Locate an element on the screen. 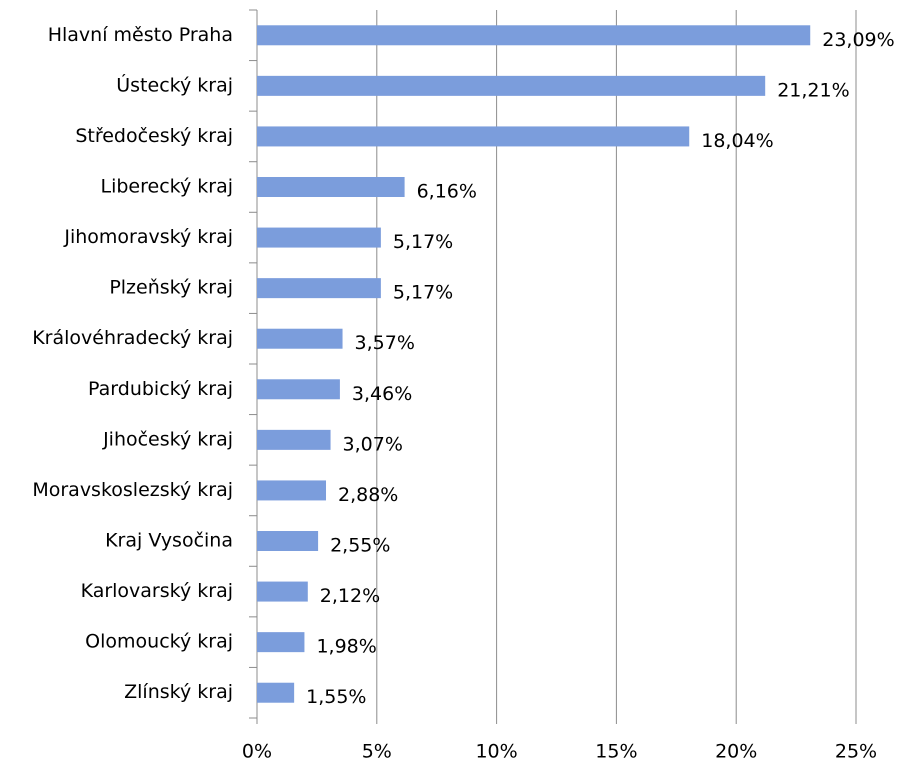 Image resolution: width=903 pixels, height=763 pixels. category-label: Jihočeský kraj is located at coordinates (167, 439).